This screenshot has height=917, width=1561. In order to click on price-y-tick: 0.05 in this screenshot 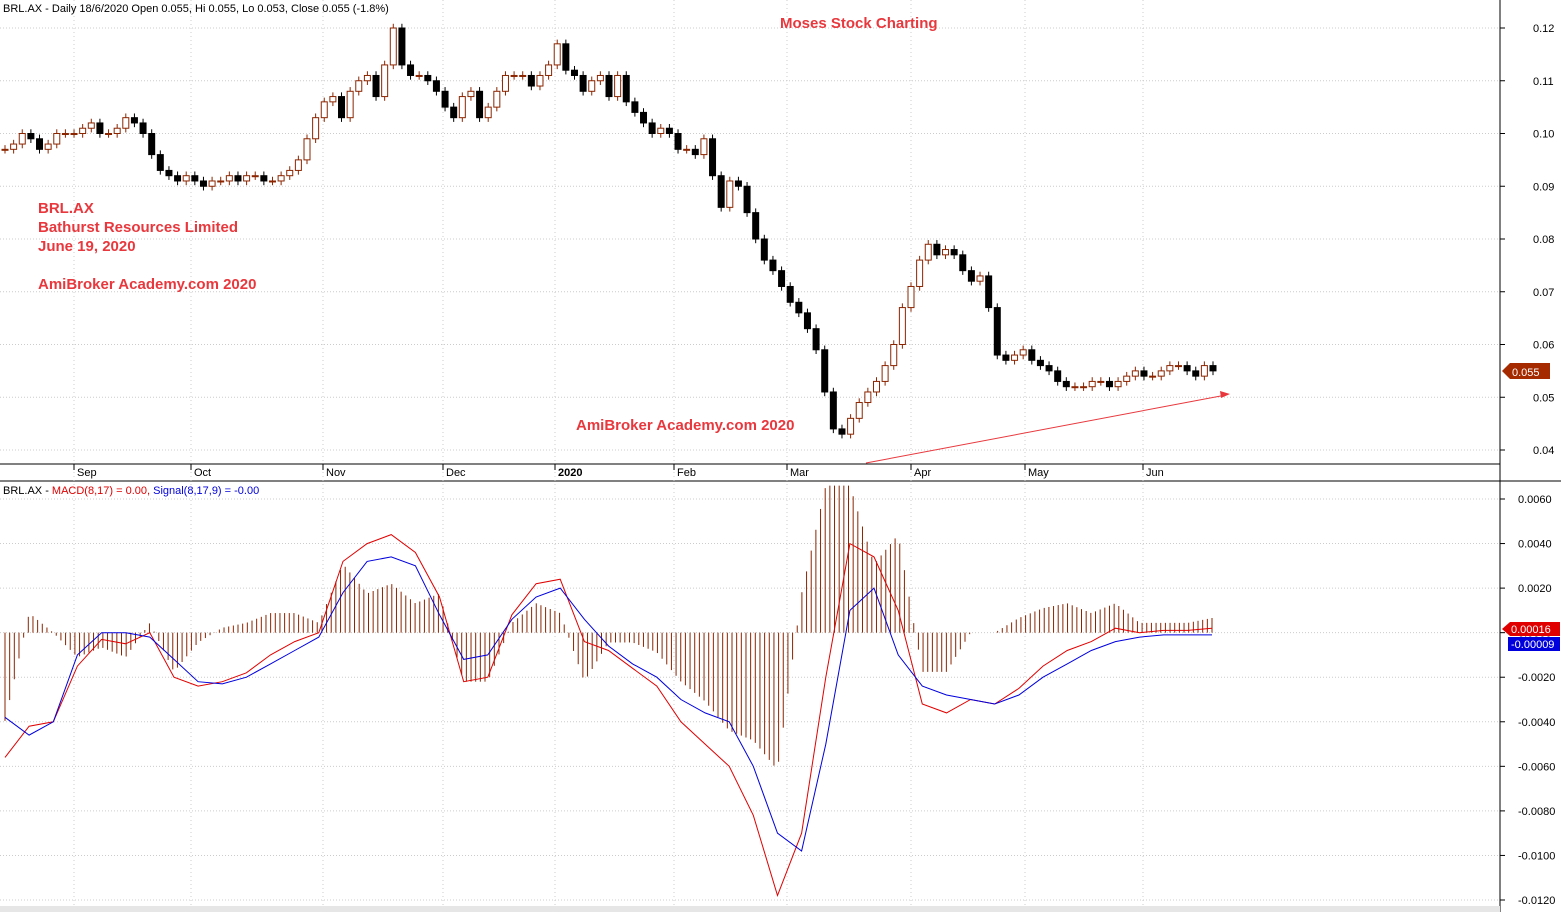, I will do `click(1543, 398)`.